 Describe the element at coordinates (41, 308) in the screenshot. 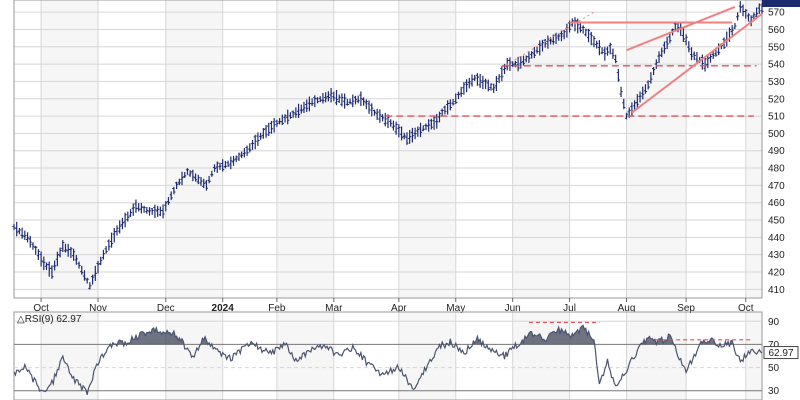

I see `time-tick-label: Oct` at that location.